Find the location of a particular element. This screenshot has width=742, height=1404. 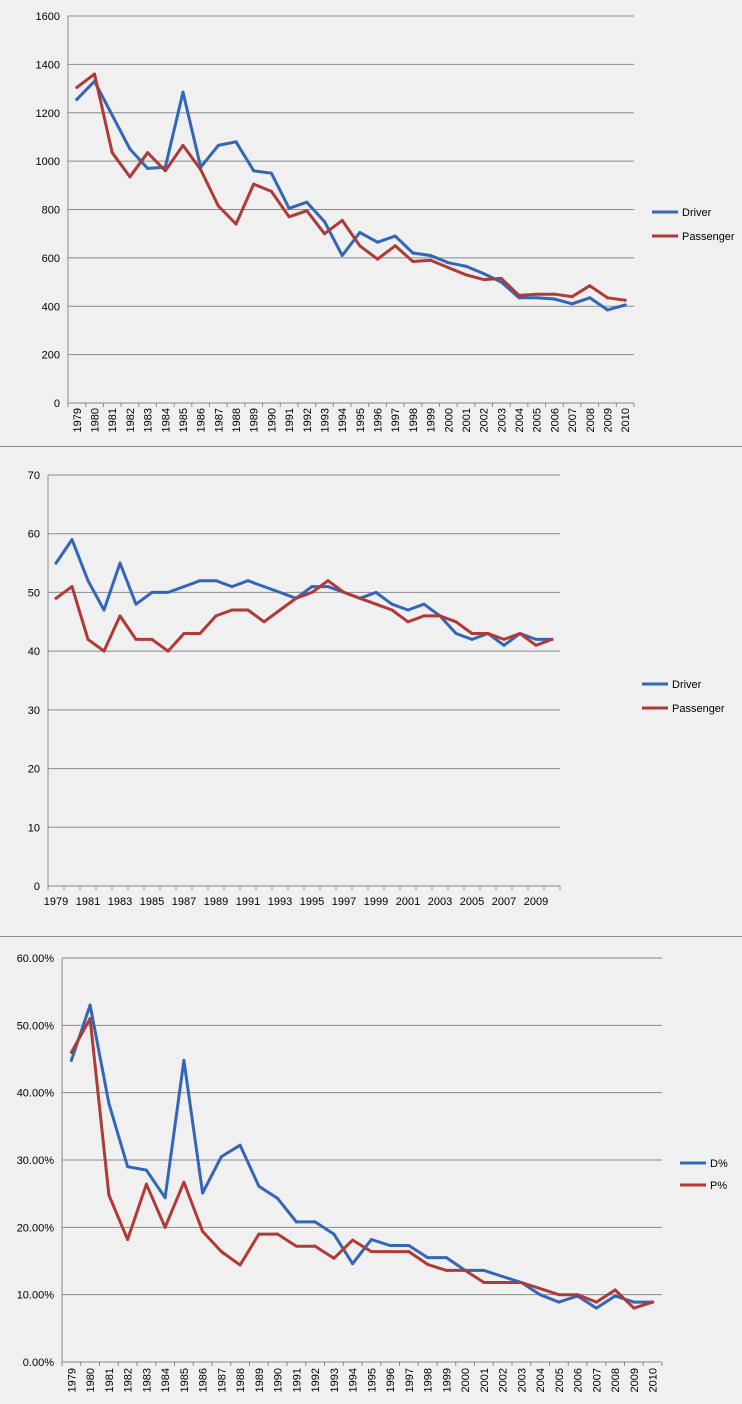

x-tick-label: 2008 is located at coordinates (616, 1380).